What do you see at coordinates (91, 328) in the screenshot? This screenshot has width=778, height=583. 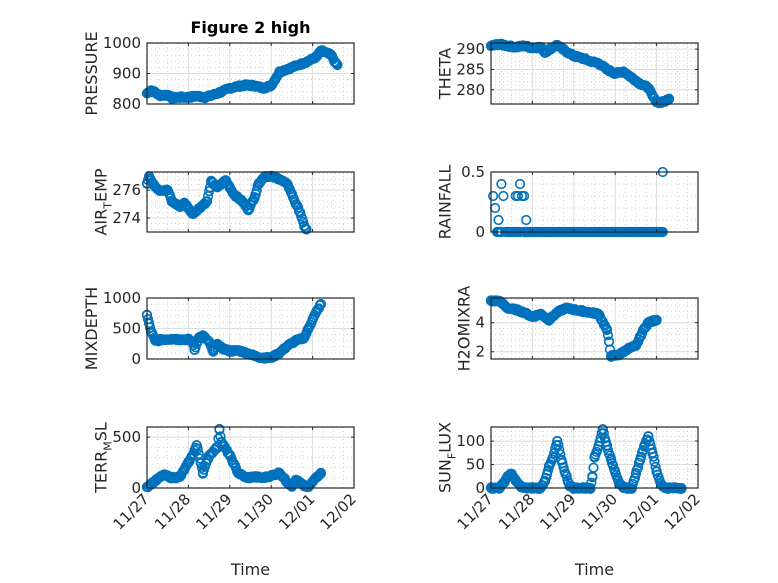 I see `y-axis-label: MIXDEPTH` at bounding box center [91, 328].